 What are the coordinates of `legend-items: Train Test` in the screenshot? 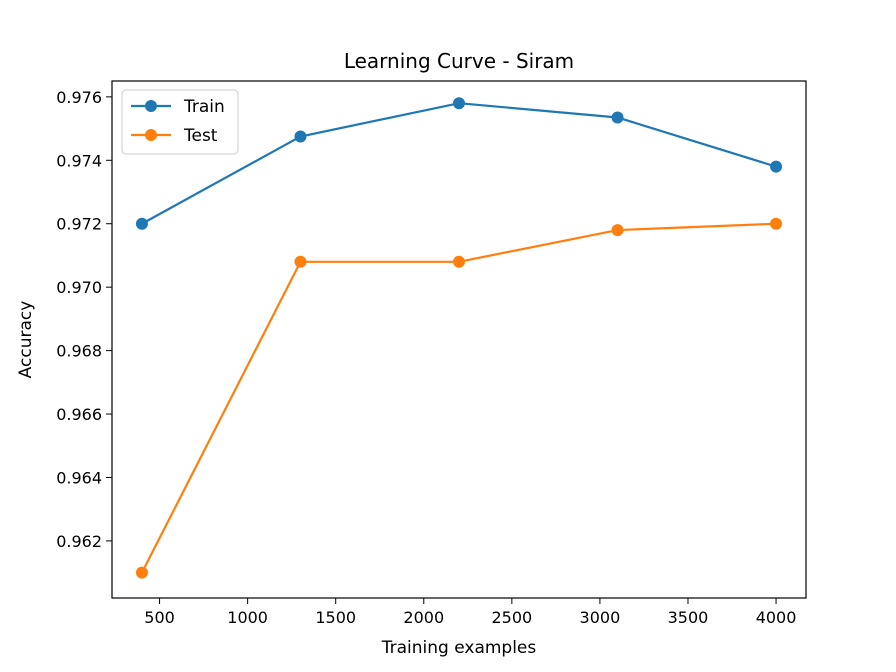 It's located at (178, 121).